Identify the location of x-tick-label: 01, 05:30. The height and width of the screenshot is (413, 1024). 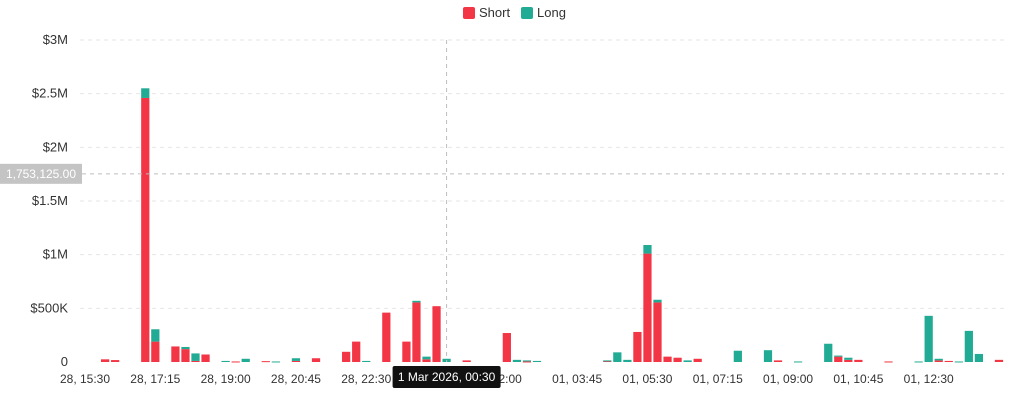
(647, 379).